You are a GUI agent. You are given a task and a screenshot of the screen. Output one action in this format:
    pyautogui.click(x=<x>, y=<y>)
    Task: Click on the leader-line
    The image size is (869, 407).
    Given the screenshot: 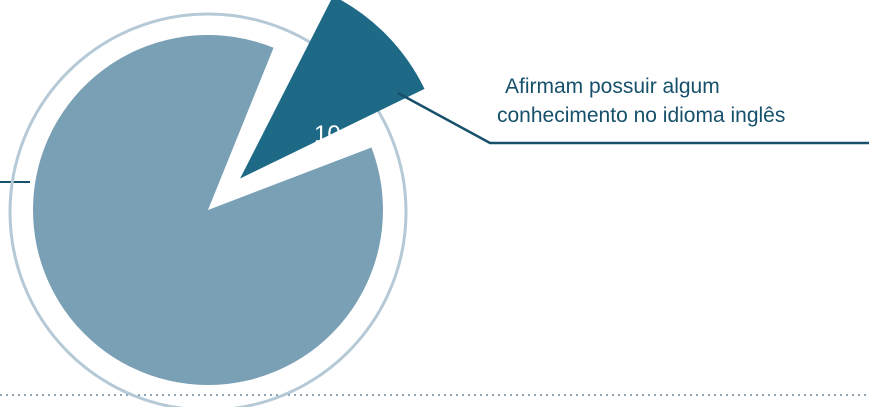 What is the action you would take?
    pyautogui.click(x=633, y=118)
    